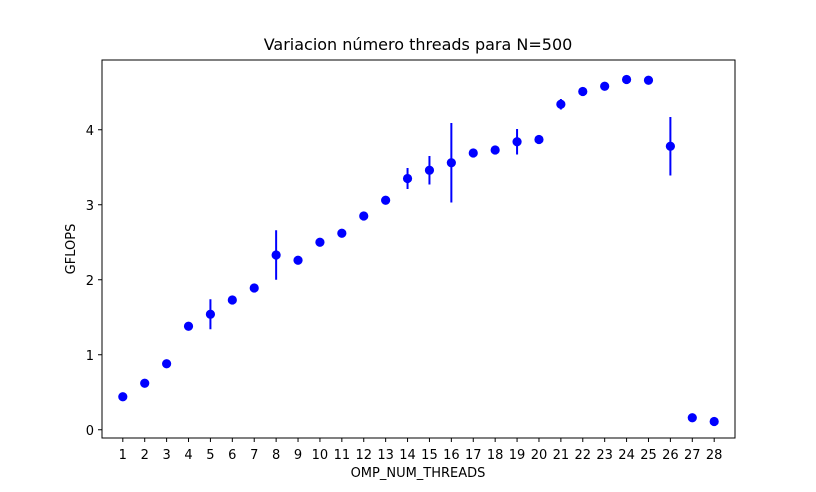  I want to click on x-tick-label: 3, so click(166, 455).